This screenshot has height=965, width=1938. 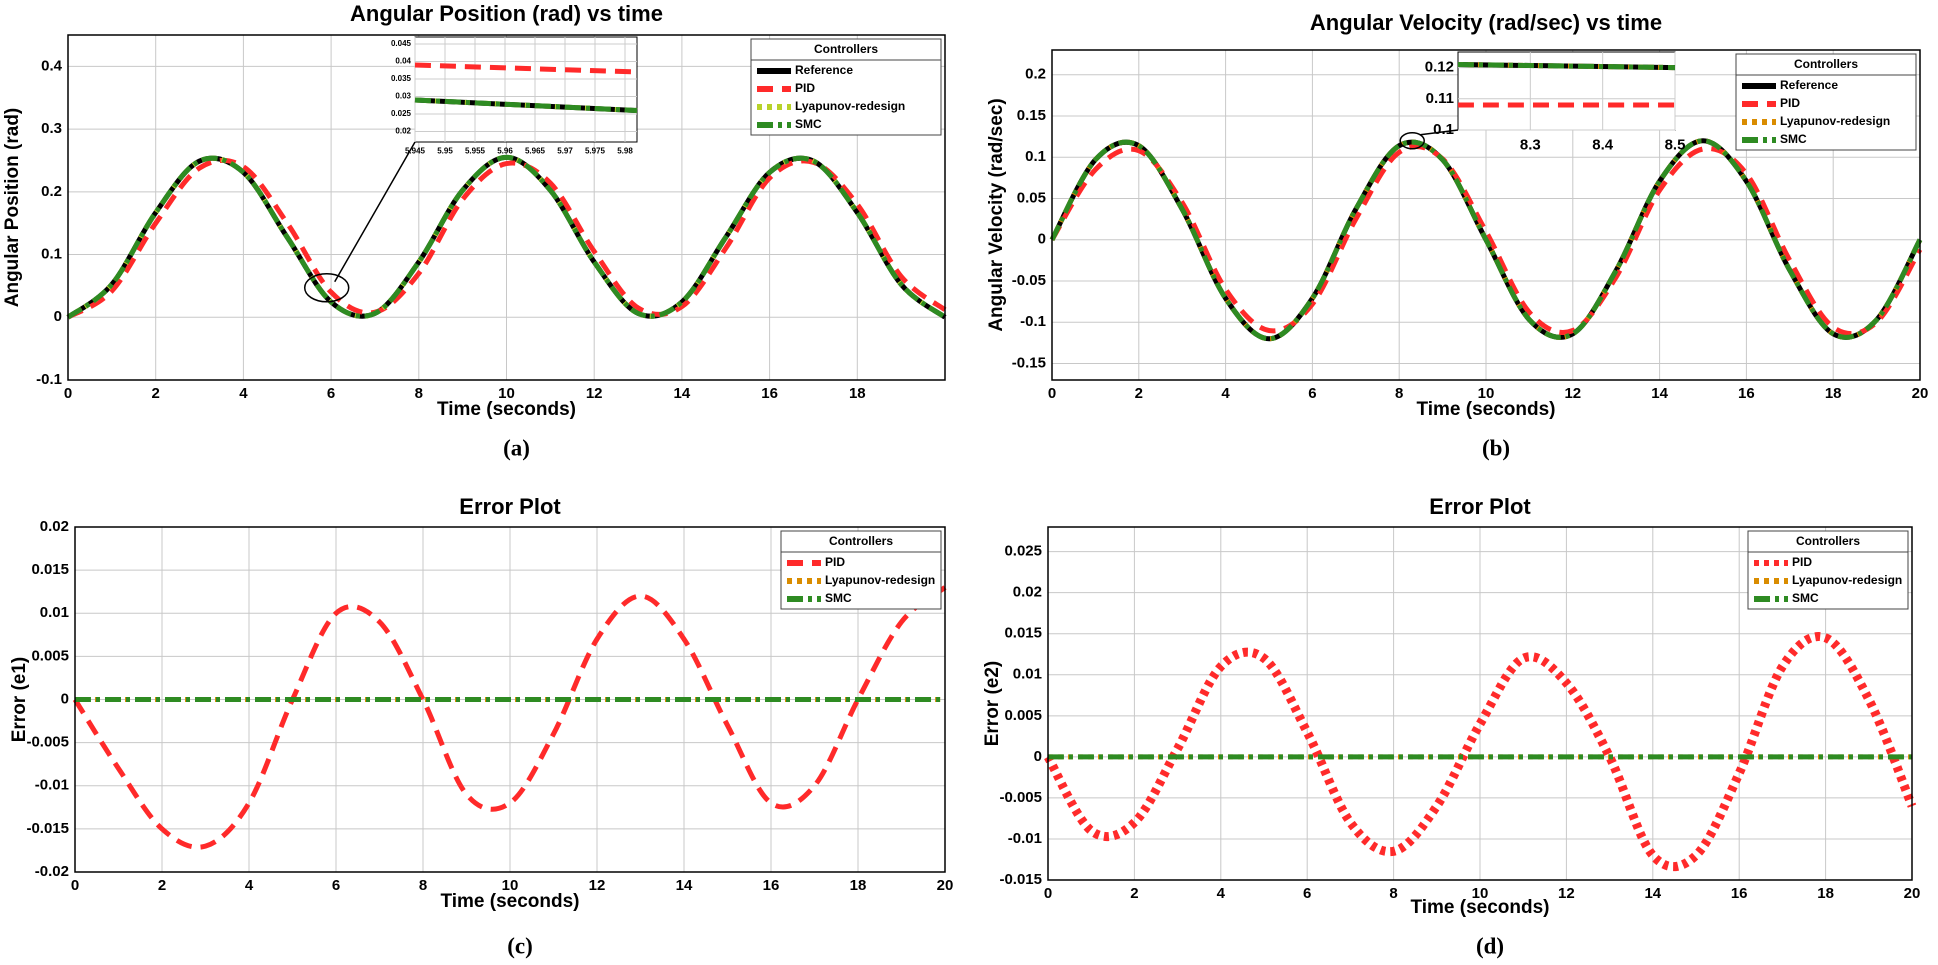 What do you see at coordinates (403, 131) in the screenshot?
I see `inset-y-tick-label: 0.02` at bounding box center [403, 131].